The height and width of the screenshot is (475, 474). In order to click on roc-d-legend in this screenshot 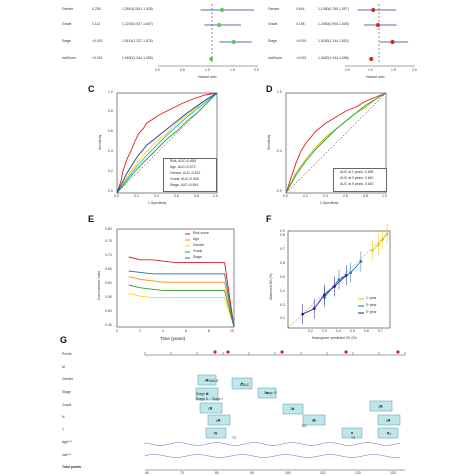, I will do `click(360, 180)`.